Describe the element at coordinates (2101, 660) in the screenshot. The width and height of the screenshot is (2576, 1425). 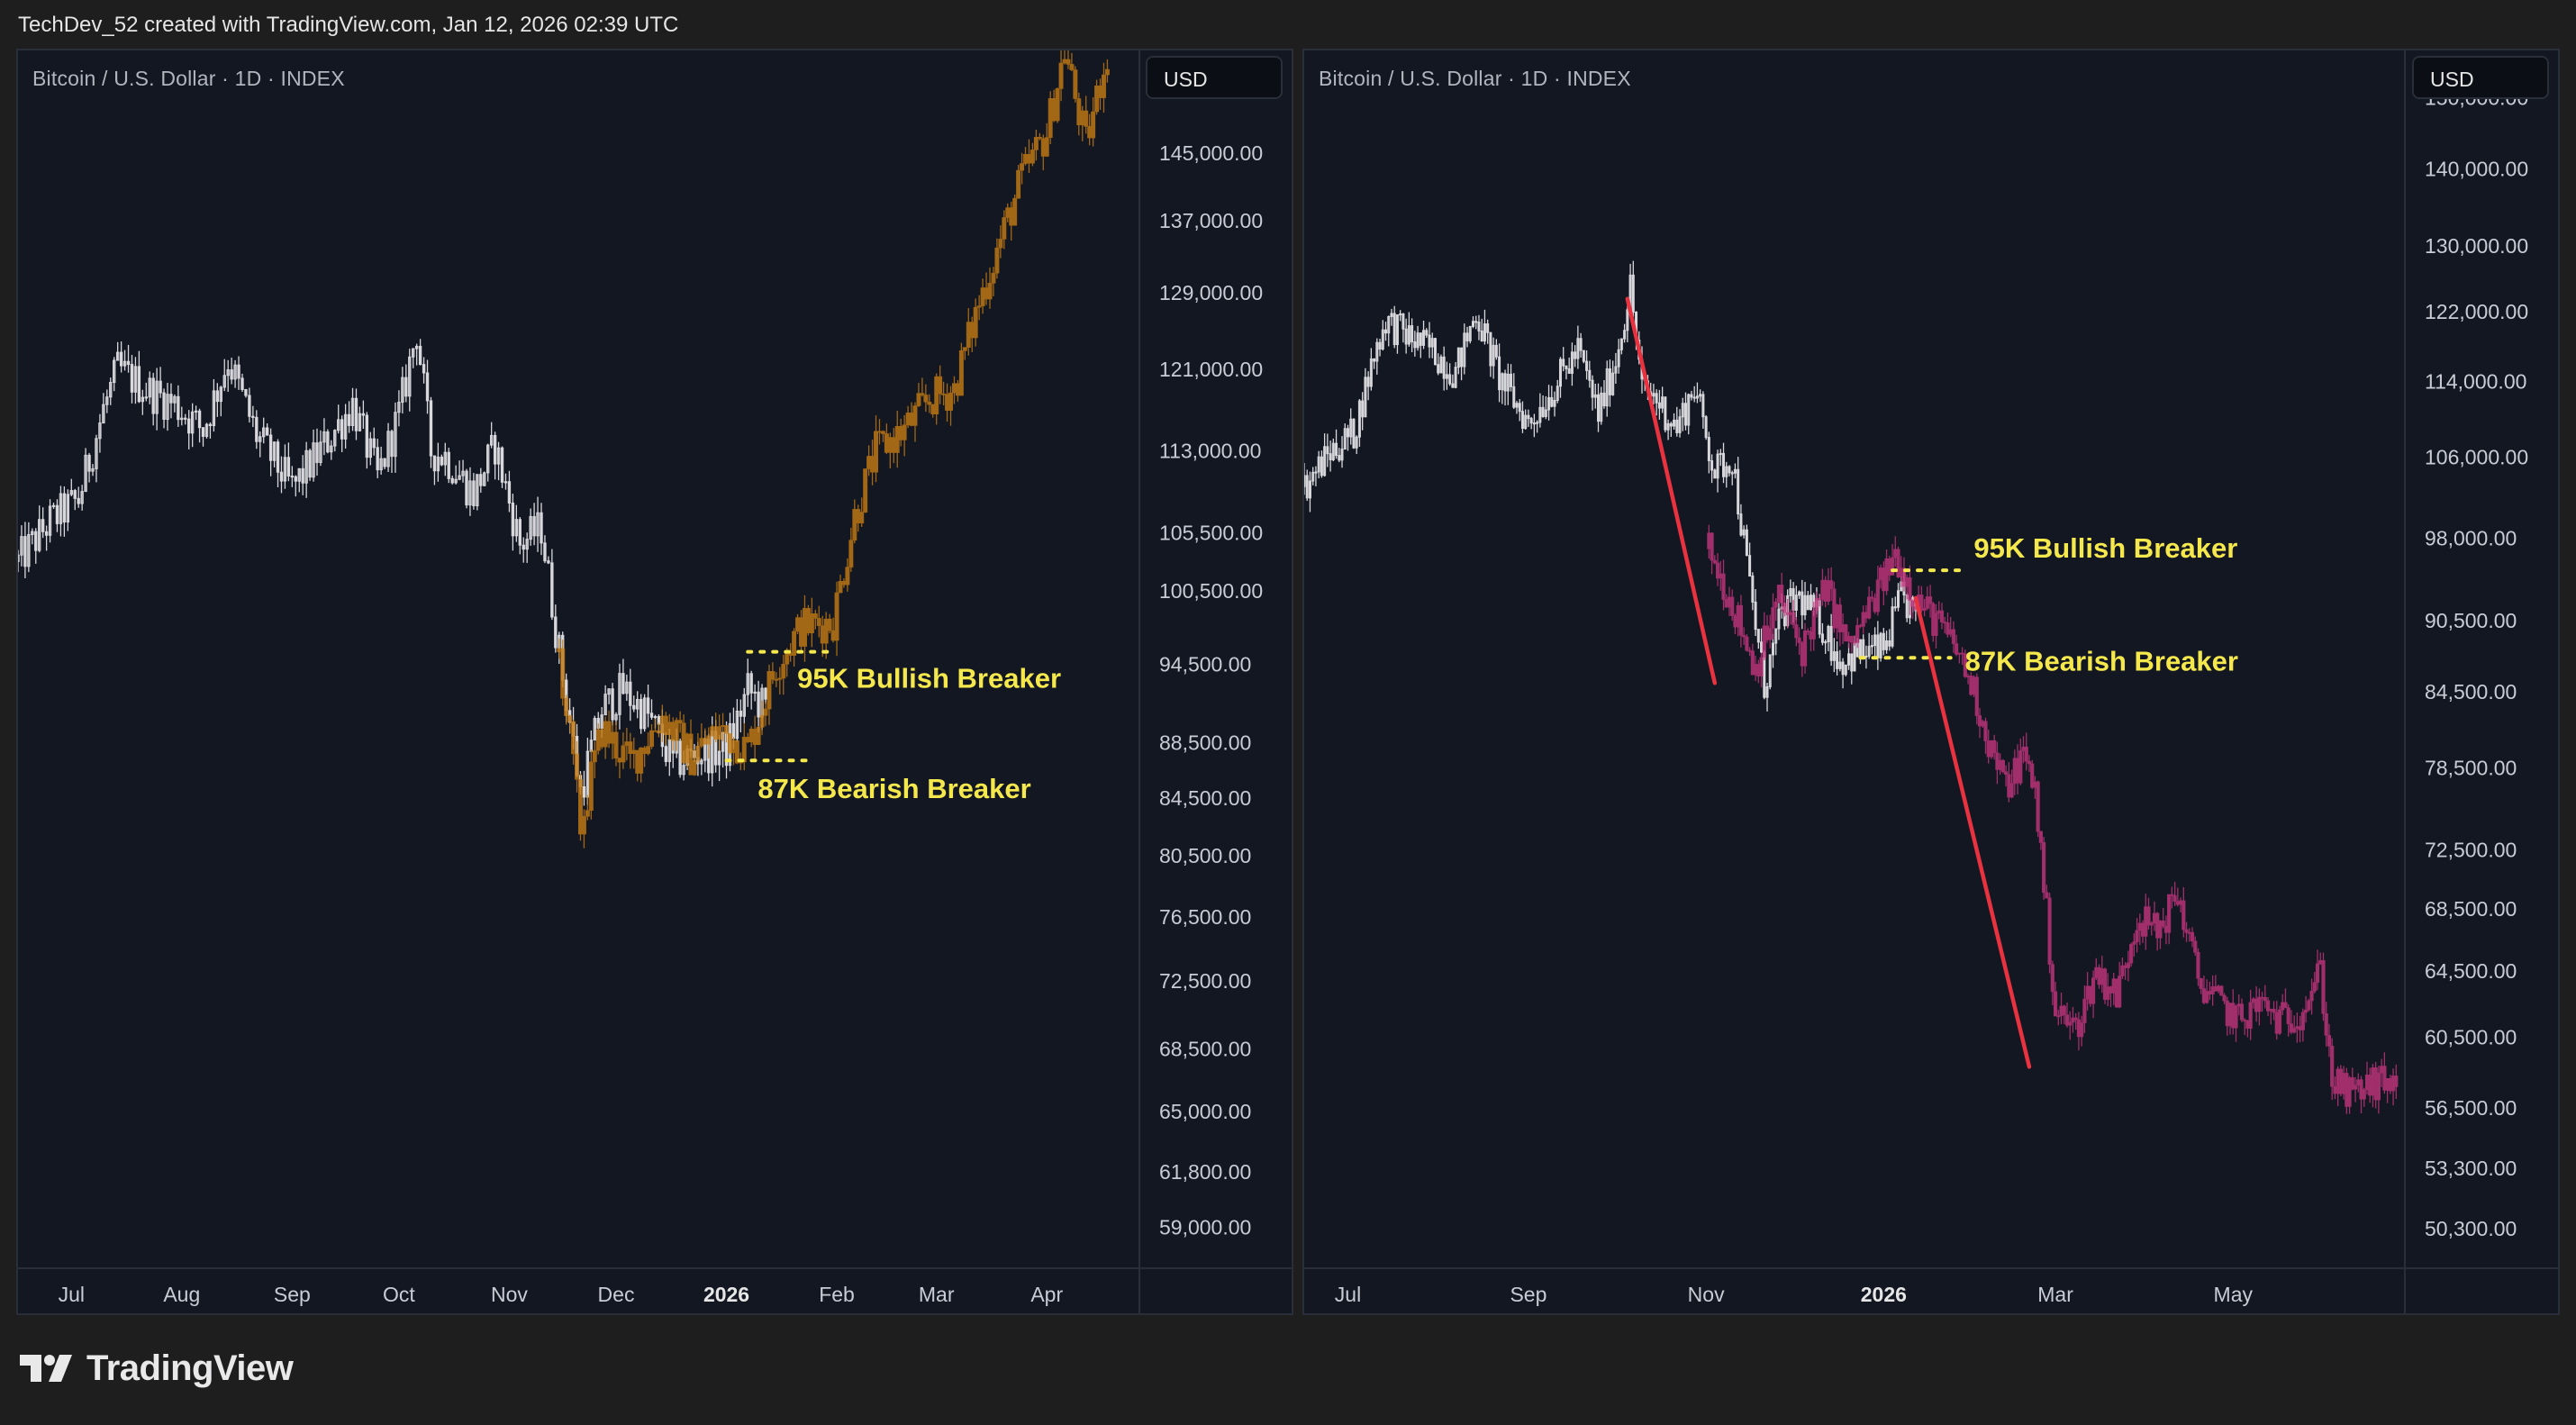
I see `breaker-label: 87K Bearish Breaker` at that location.